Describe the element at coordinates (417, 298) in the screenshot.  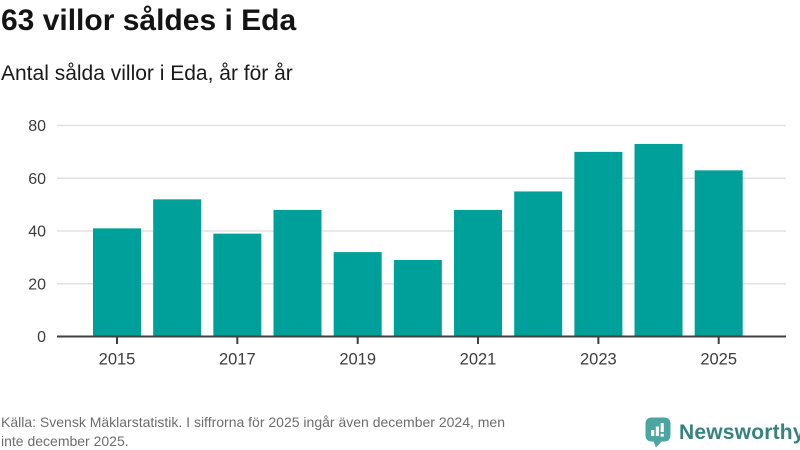
I see `bar-2020` at that location.